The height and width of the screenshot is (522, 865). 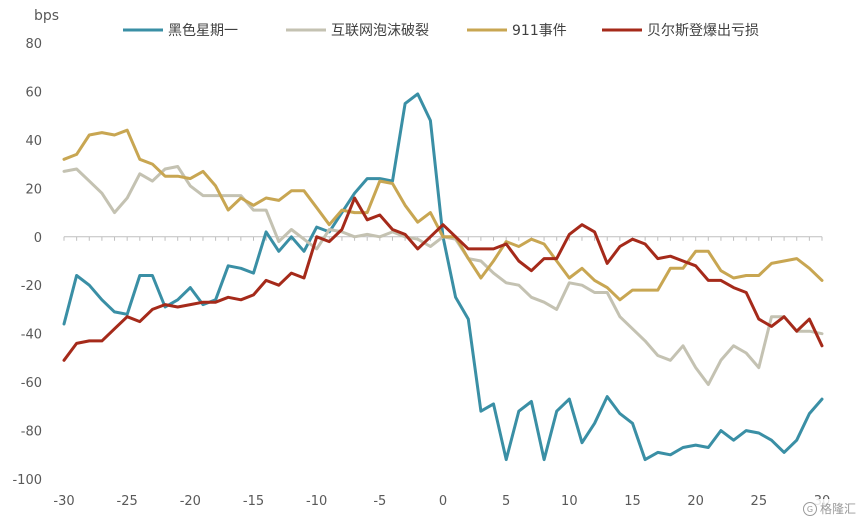 I want to click on x-tick-label: 0, so click(x=443, y=501).